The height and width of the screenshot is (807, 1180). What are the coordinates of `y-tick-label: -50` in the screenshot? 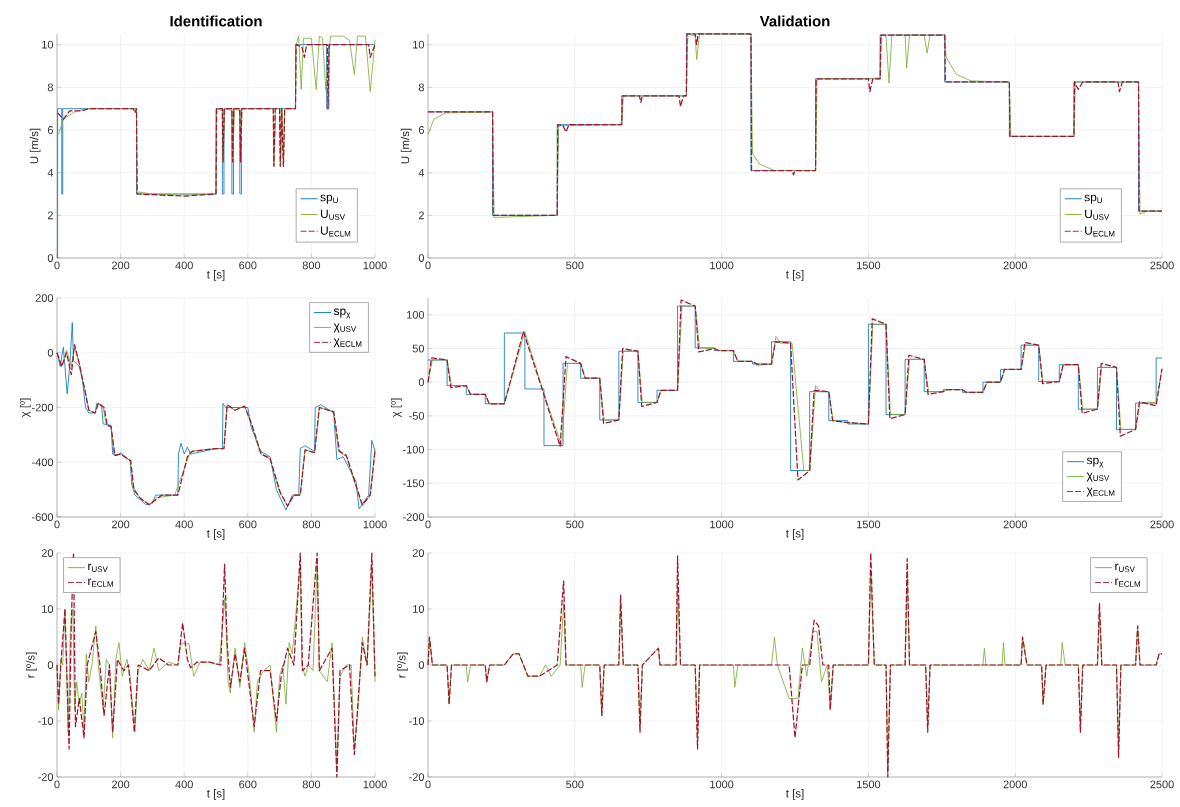 It's located at (417, 416).